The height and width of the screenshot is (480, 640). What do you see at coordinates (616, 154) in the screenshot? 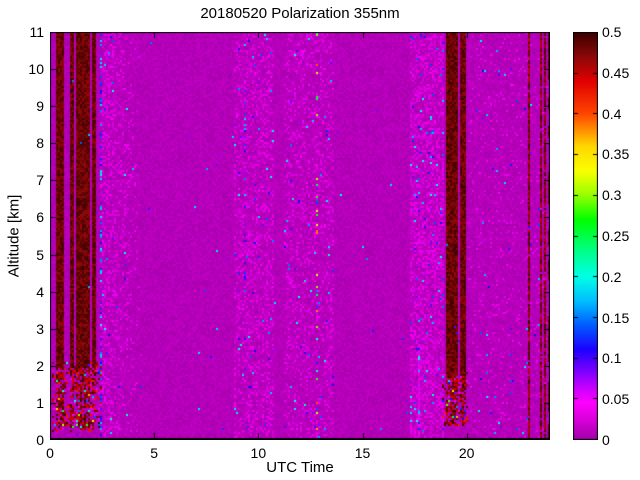
I see `colorbar-tick-label: 0.35` at bounding box center [616, 154].